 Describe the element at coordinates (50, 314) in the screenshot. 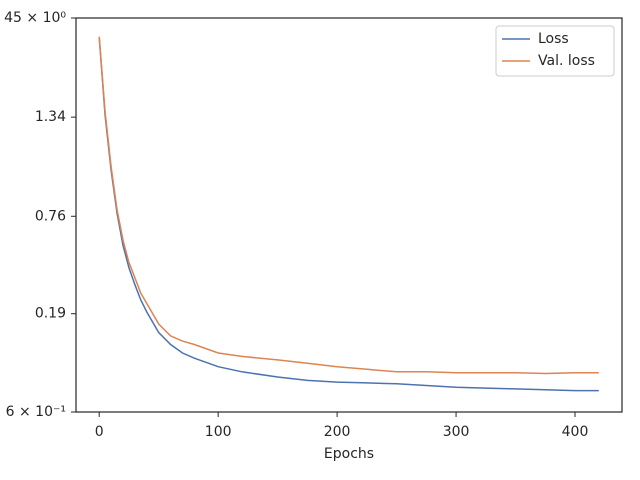

I see `y-tick-label: 0.19` at that location.